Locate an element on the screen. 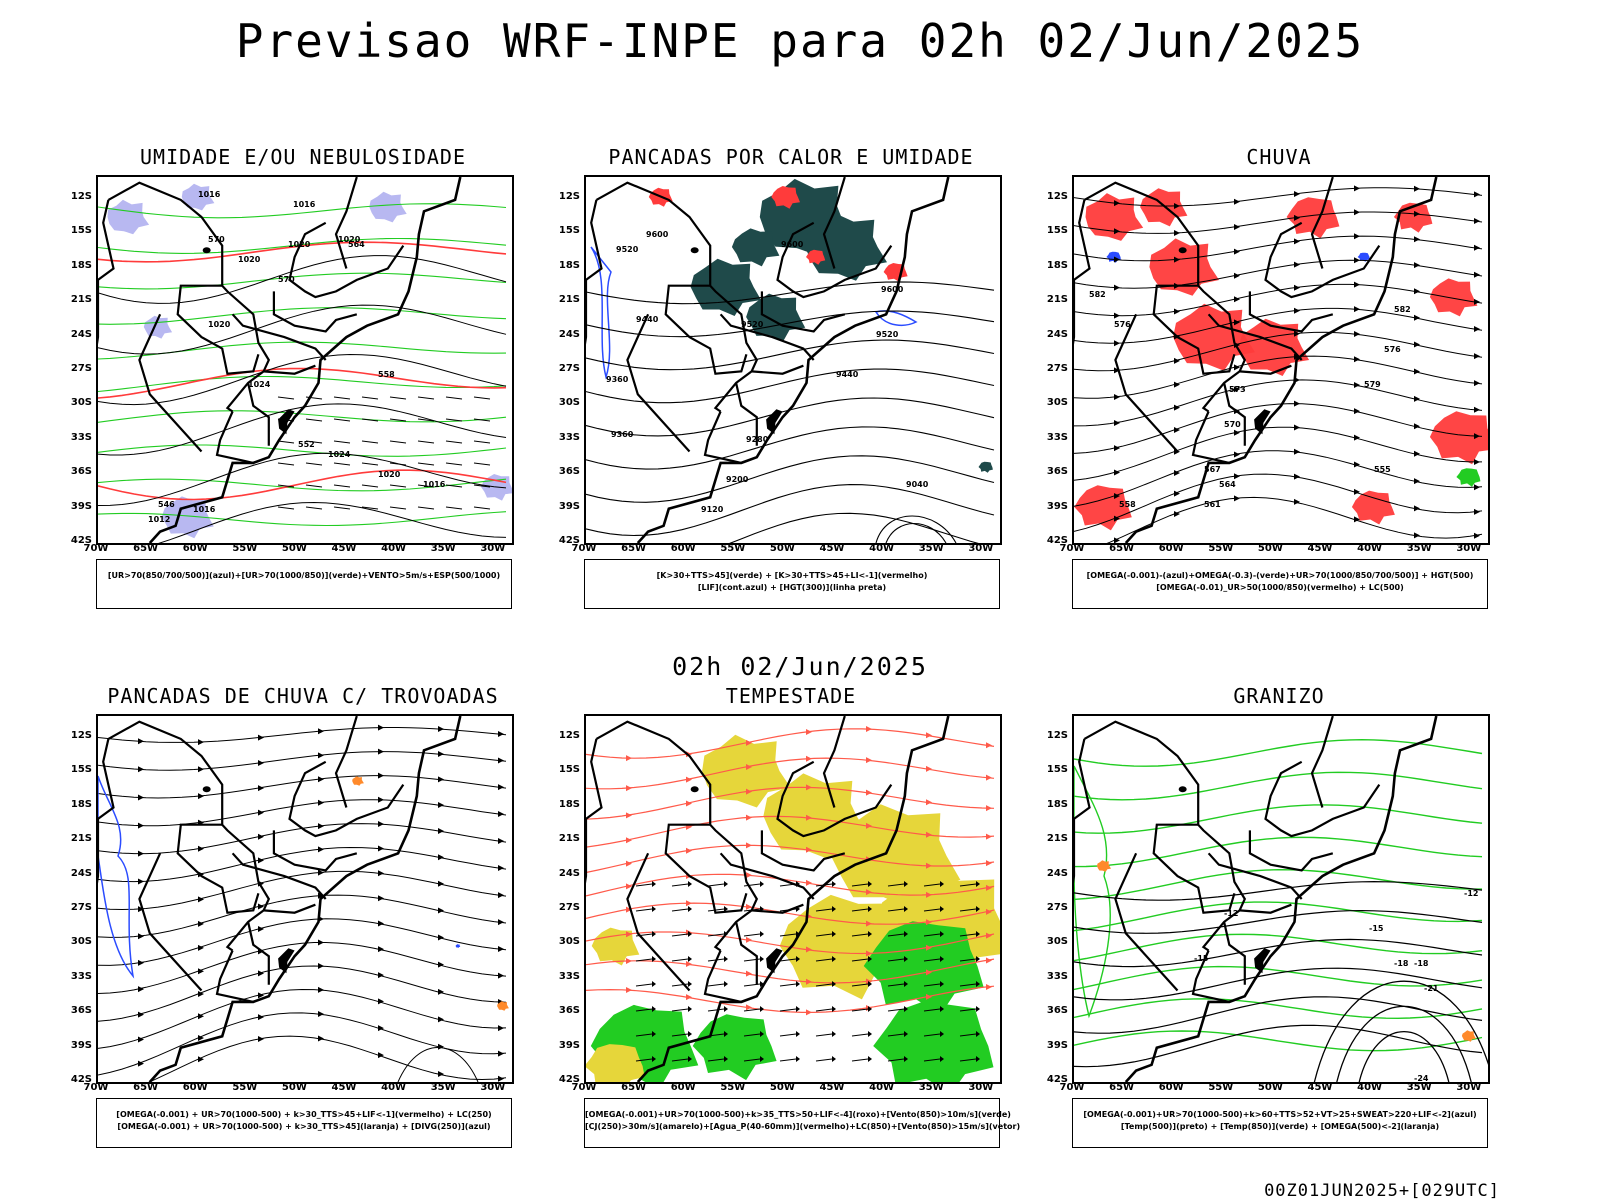 The image size is (1600, 1201). lat-tick-label: 36S is located at coordinates (81, 472).